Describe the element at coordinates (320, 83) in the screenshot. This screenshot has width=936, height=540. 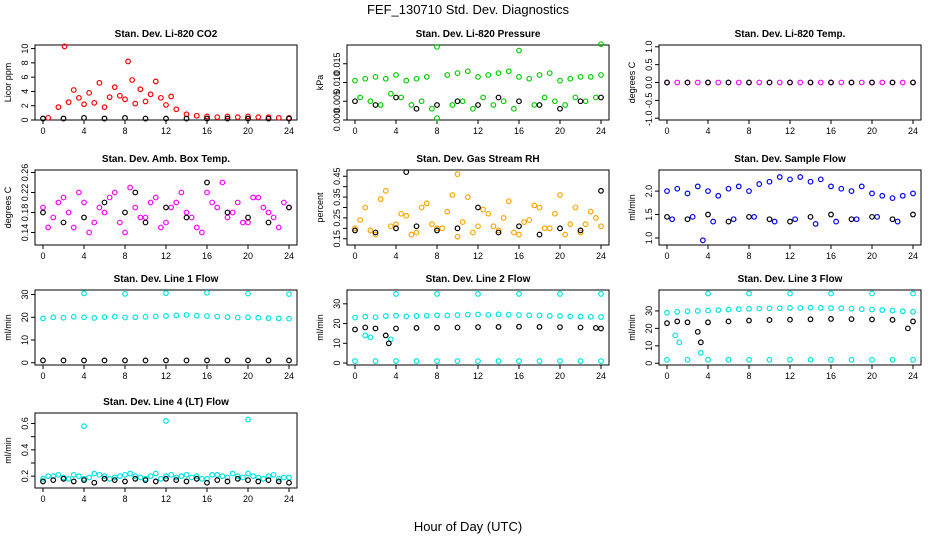
I see `y-axis-label: kPa` at that location.